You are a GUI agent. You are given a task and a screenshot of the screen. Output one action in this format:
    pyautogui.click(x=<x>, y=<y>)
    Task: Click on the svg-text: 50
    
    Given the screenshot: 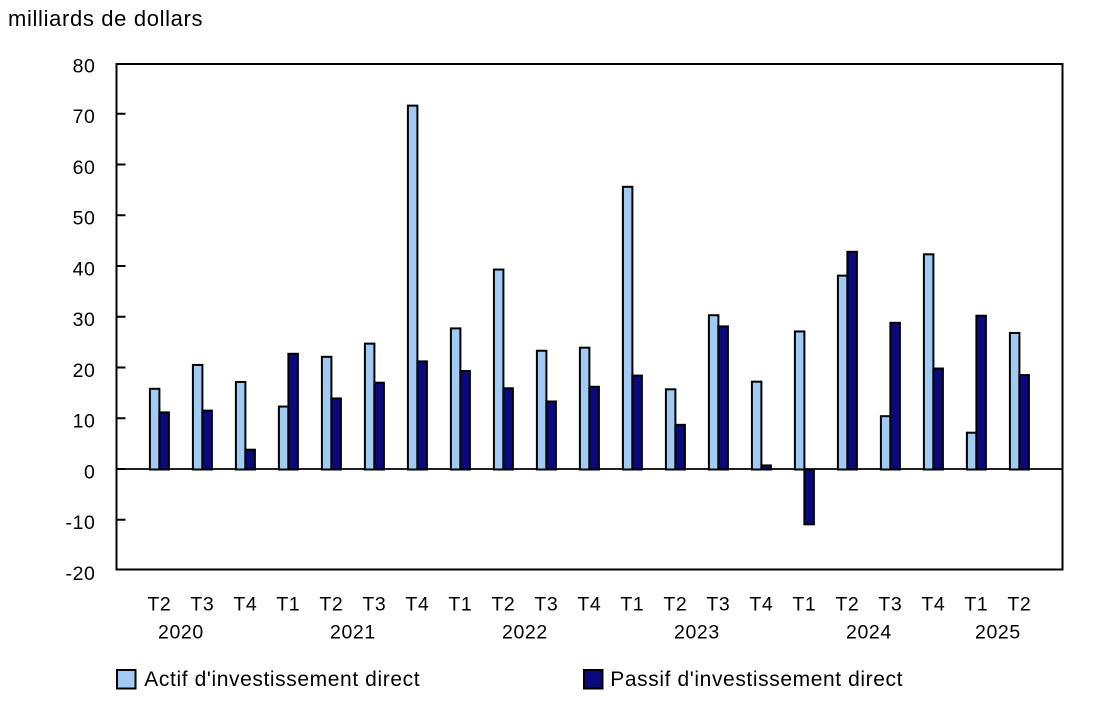 What is the action you would take?
    pyautogui.click(x=84, y=219)
    